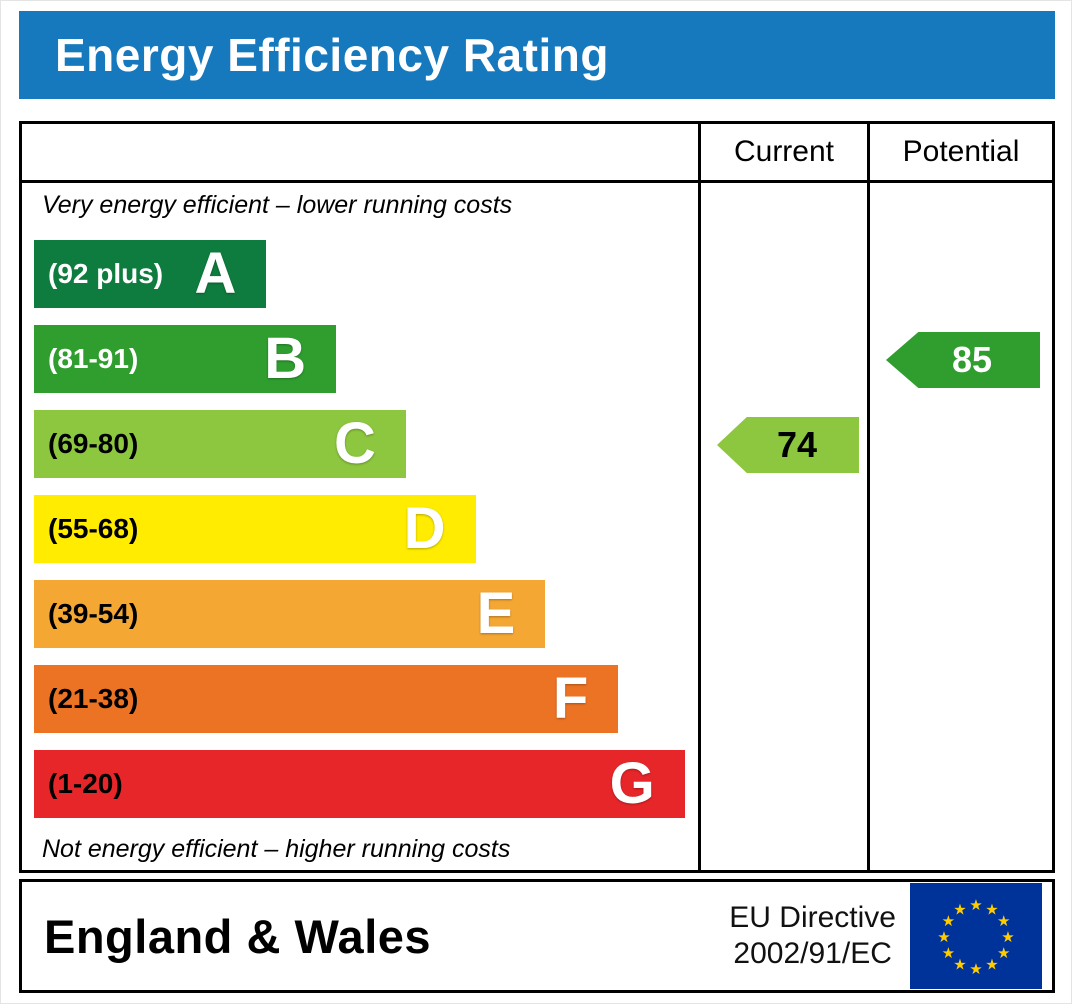 This screenshot has width=1072, height=1004. I want to click on eu-directive-line2: 2002/91/EC, so click(812, 953).